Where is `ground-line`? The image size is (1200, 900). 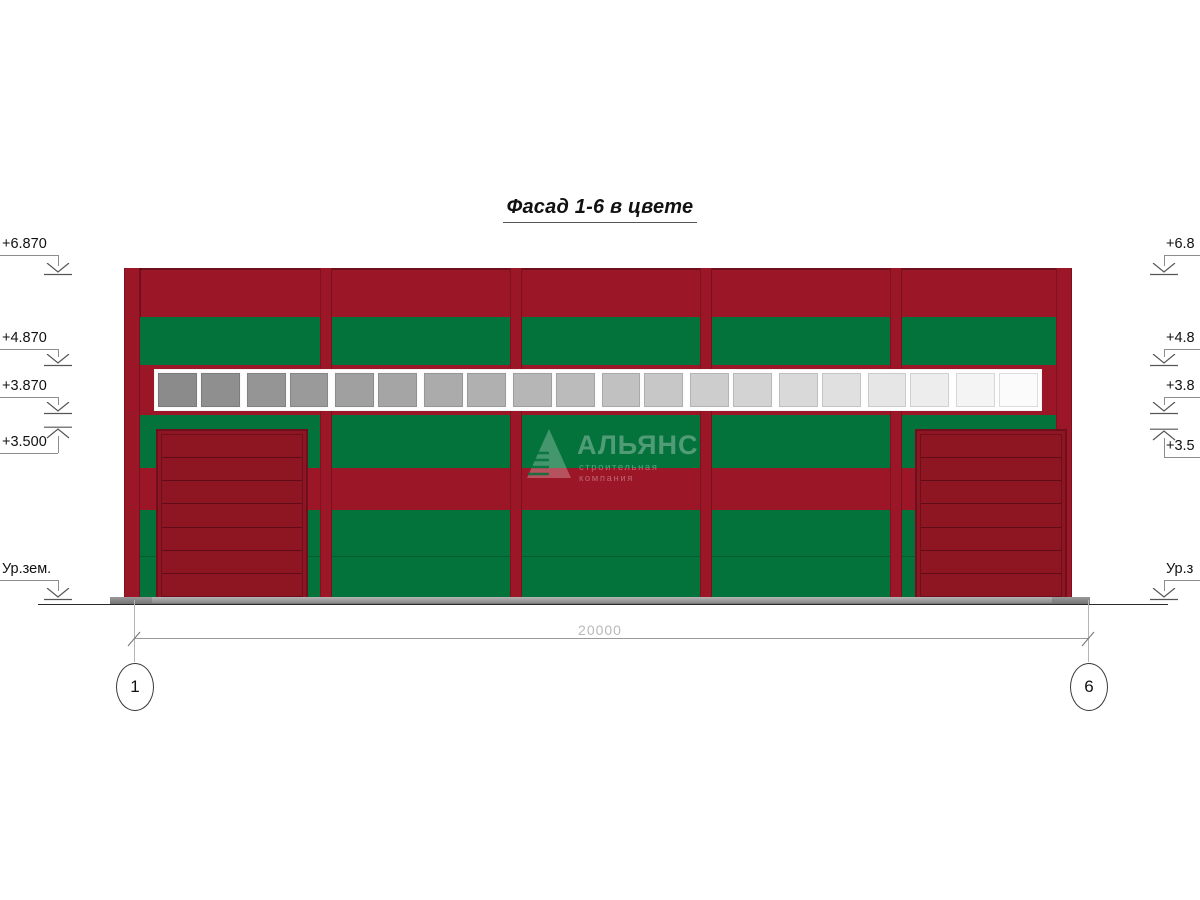
ground-line is located at coordinates (603, 604).